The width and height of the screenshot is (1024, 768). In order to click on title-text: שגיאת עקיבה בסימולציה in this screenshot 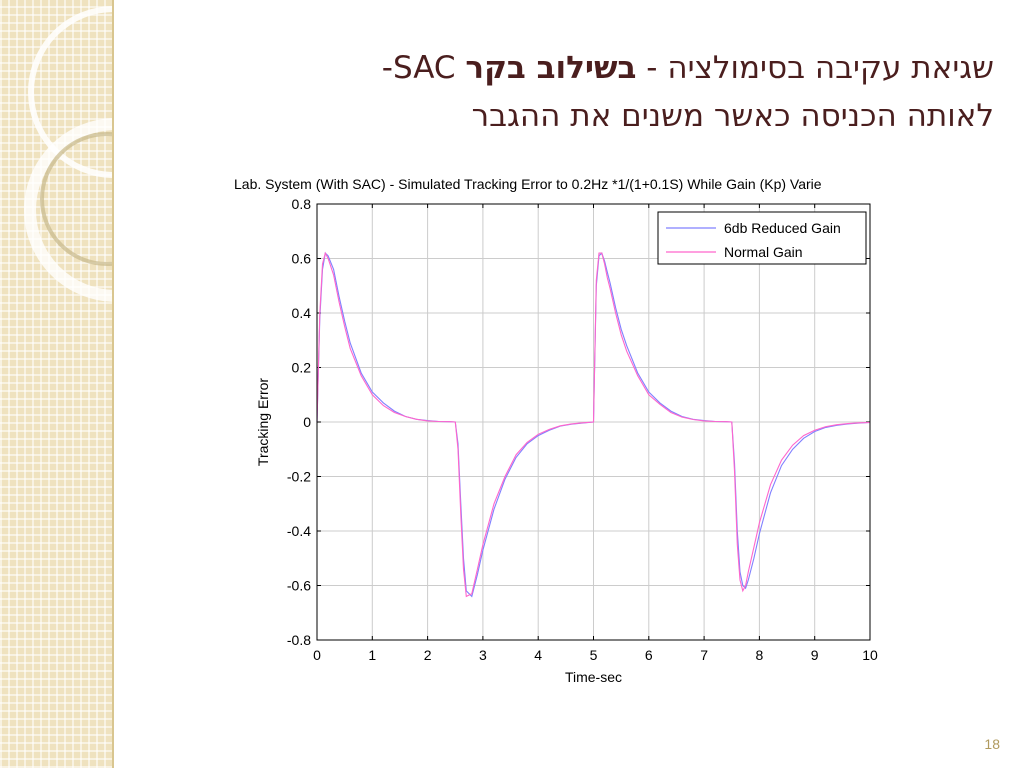, I will do `click(830, 68)`.